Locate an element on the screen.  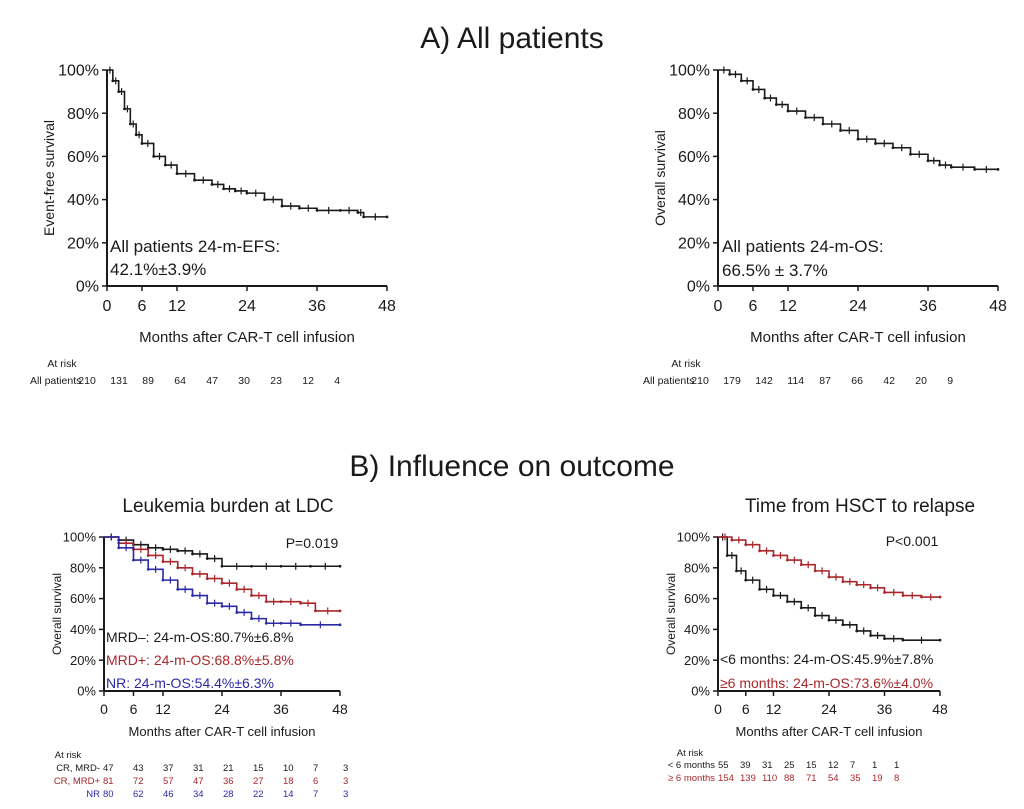
os-at-risk-value: 114 is located at coordinates (795, 381).